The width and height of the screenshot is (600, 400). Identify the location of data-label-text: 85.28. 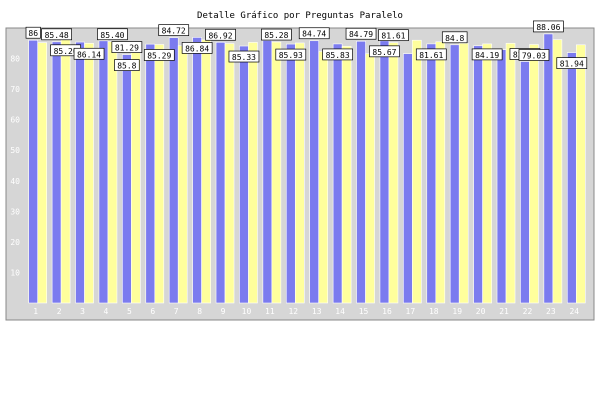
(276, 35).